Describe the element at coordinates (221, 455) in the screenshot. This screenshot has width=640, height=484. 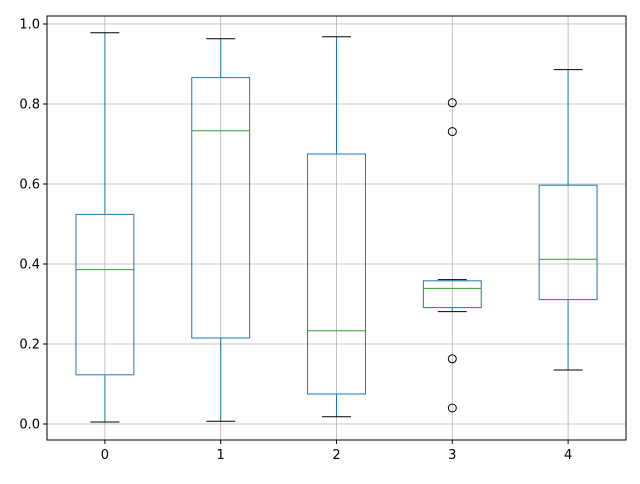
I see `x-tick-label: 1` at that location.